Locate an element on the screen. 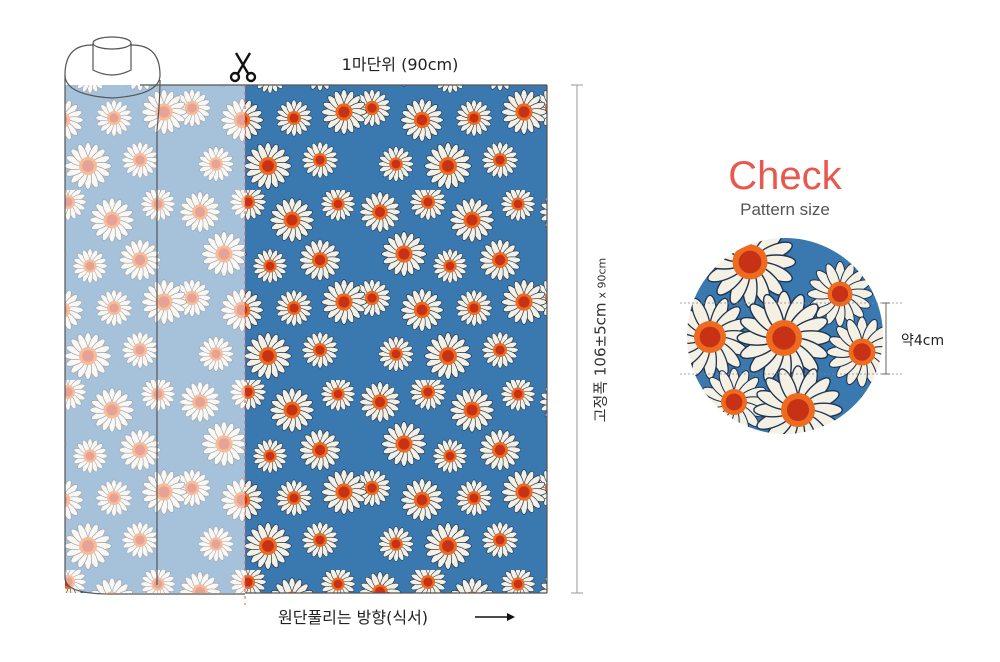 Image resolution: width=1000 pixels, height=662 pixels. pattern-zoom-circle is located at coordinates (785, 336).